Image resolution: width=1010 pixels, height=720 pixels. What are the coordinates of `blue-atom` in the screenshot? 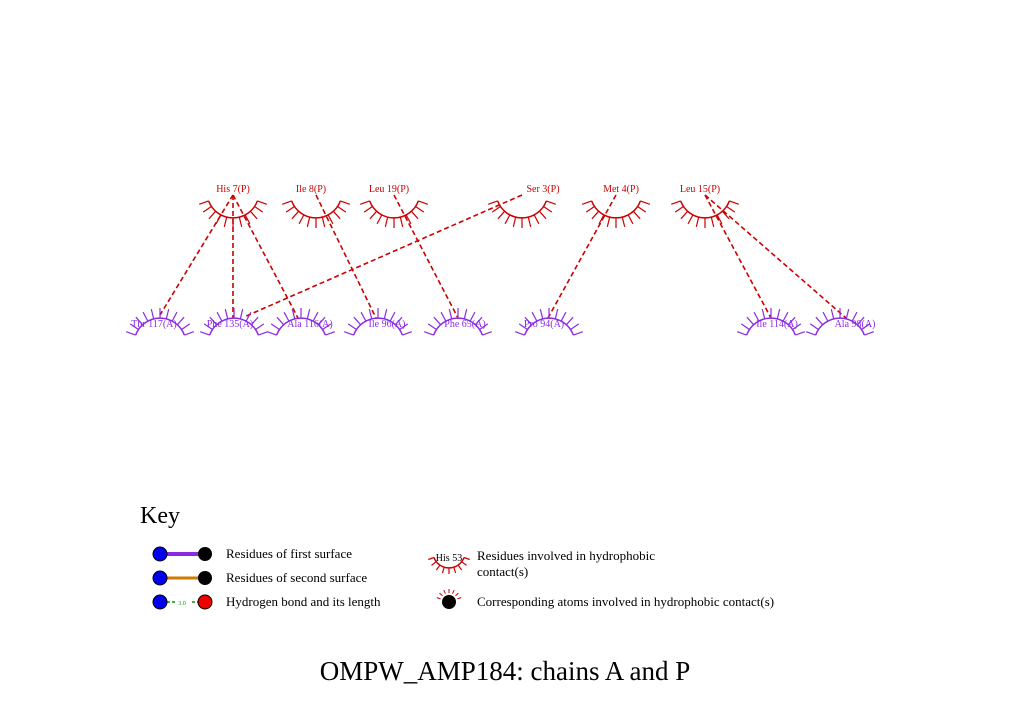 It's located at (160, 602).